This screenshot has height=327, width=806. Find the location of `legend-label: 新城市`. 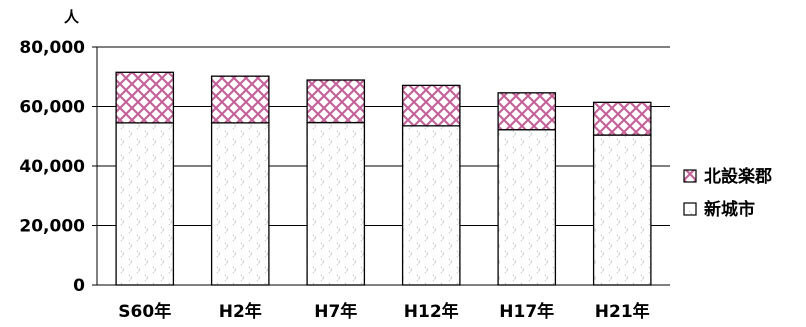

legend-label: 新城市 is located at coordinates (729, 209).